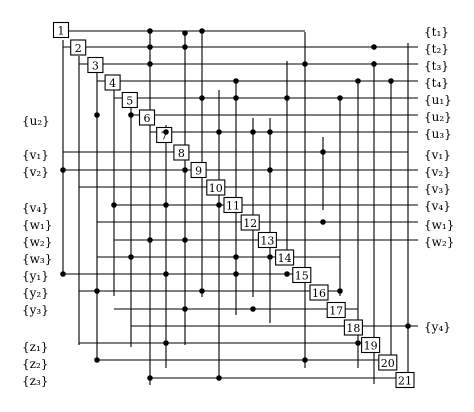 The image size is (474, 412). What do you see at coordinates (437, 206) in the screenshot?
I see `right-label-v4: {v₄}` at bounding box center [437, 206].